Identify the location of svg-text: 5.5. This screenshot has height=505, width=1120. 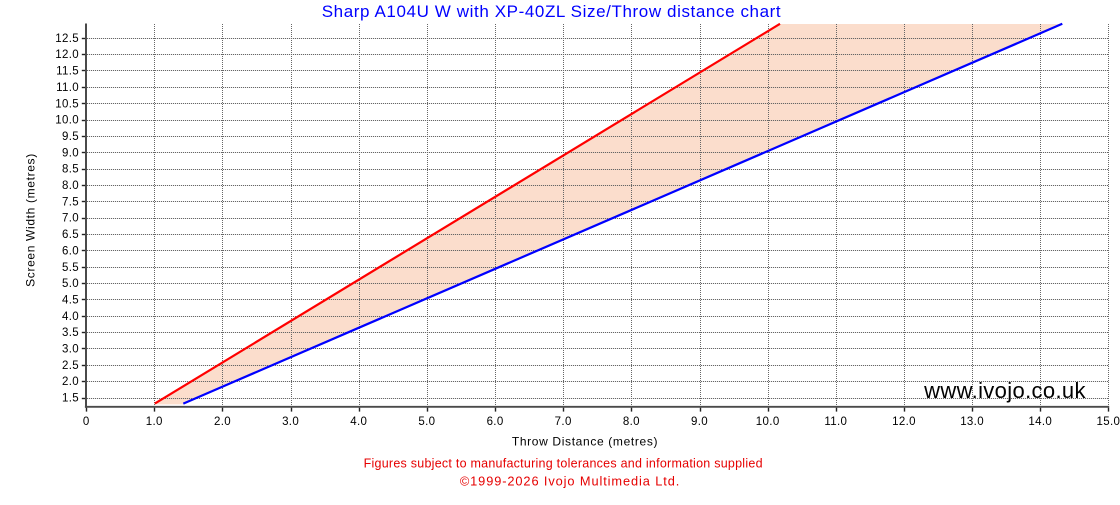
(70, 268).